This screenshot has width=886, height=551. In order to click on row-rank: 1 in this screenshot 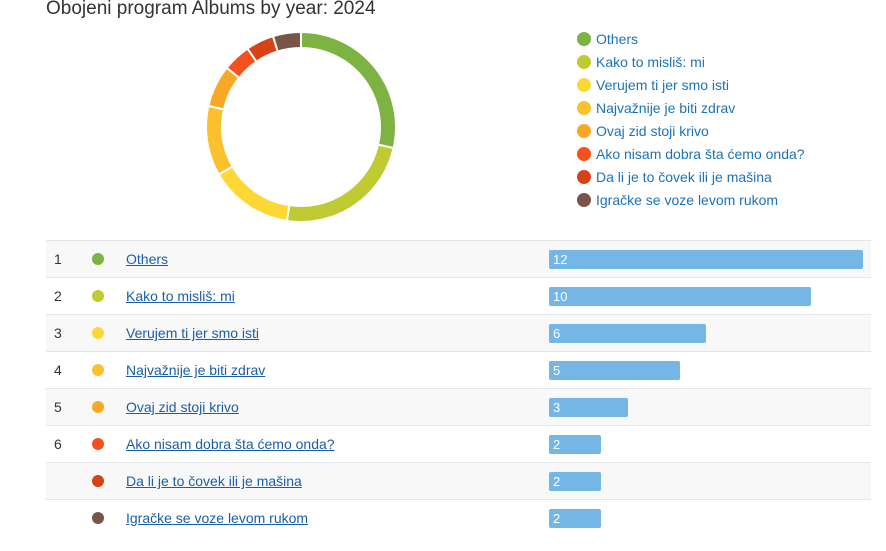, I will do `click(58, 259)`.